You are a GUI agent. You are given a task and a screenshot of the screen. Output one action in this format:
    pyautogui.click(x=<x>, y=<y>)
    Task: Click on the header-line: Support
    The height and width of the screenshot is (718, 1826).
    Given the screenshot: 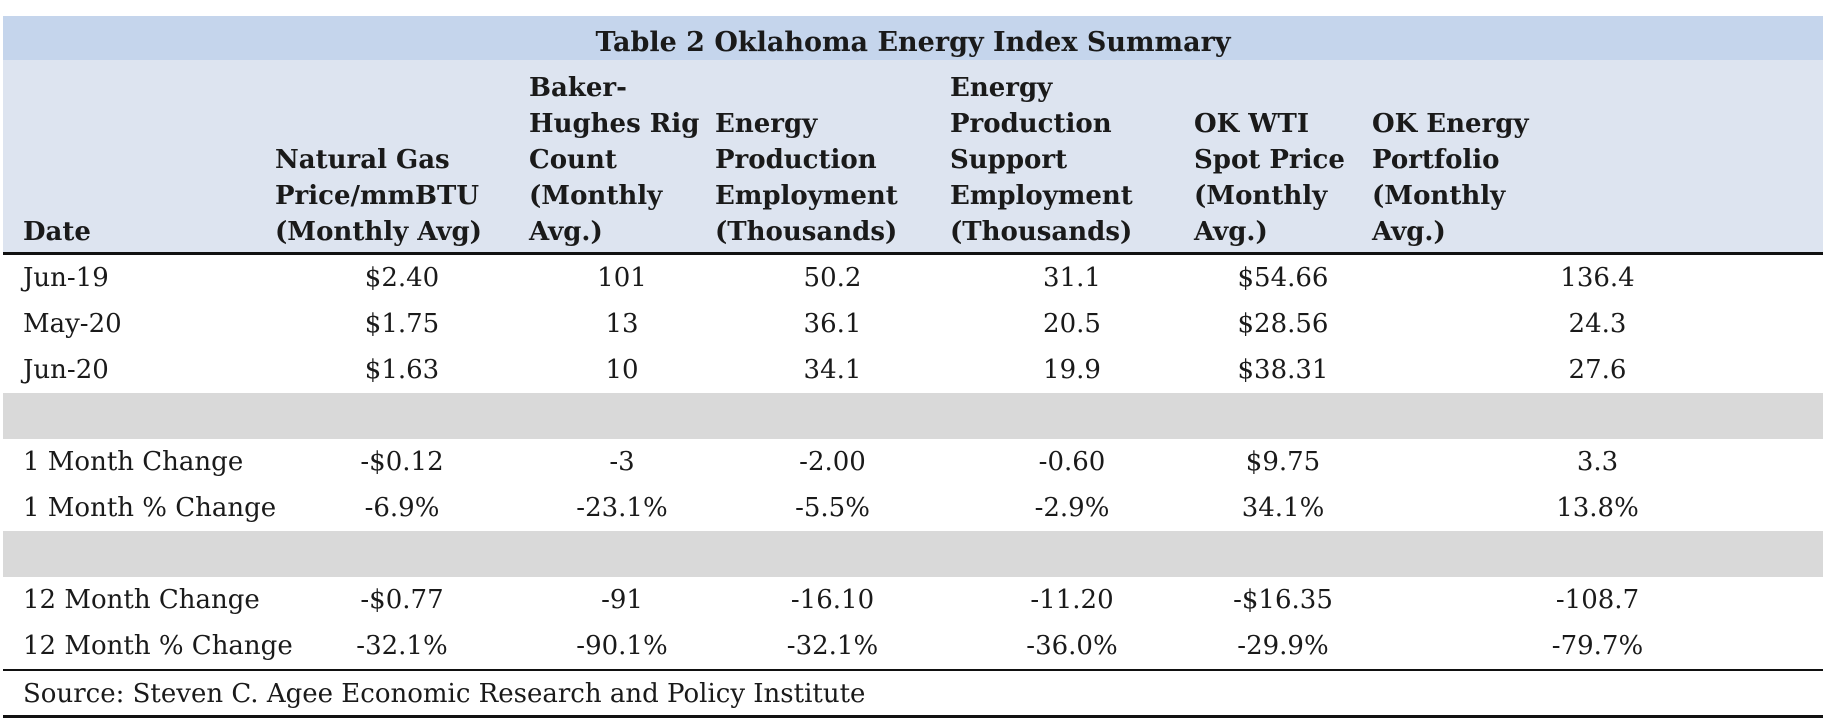 What is the action you would take?
    pyautogui.click(x=1009, y=159)
    